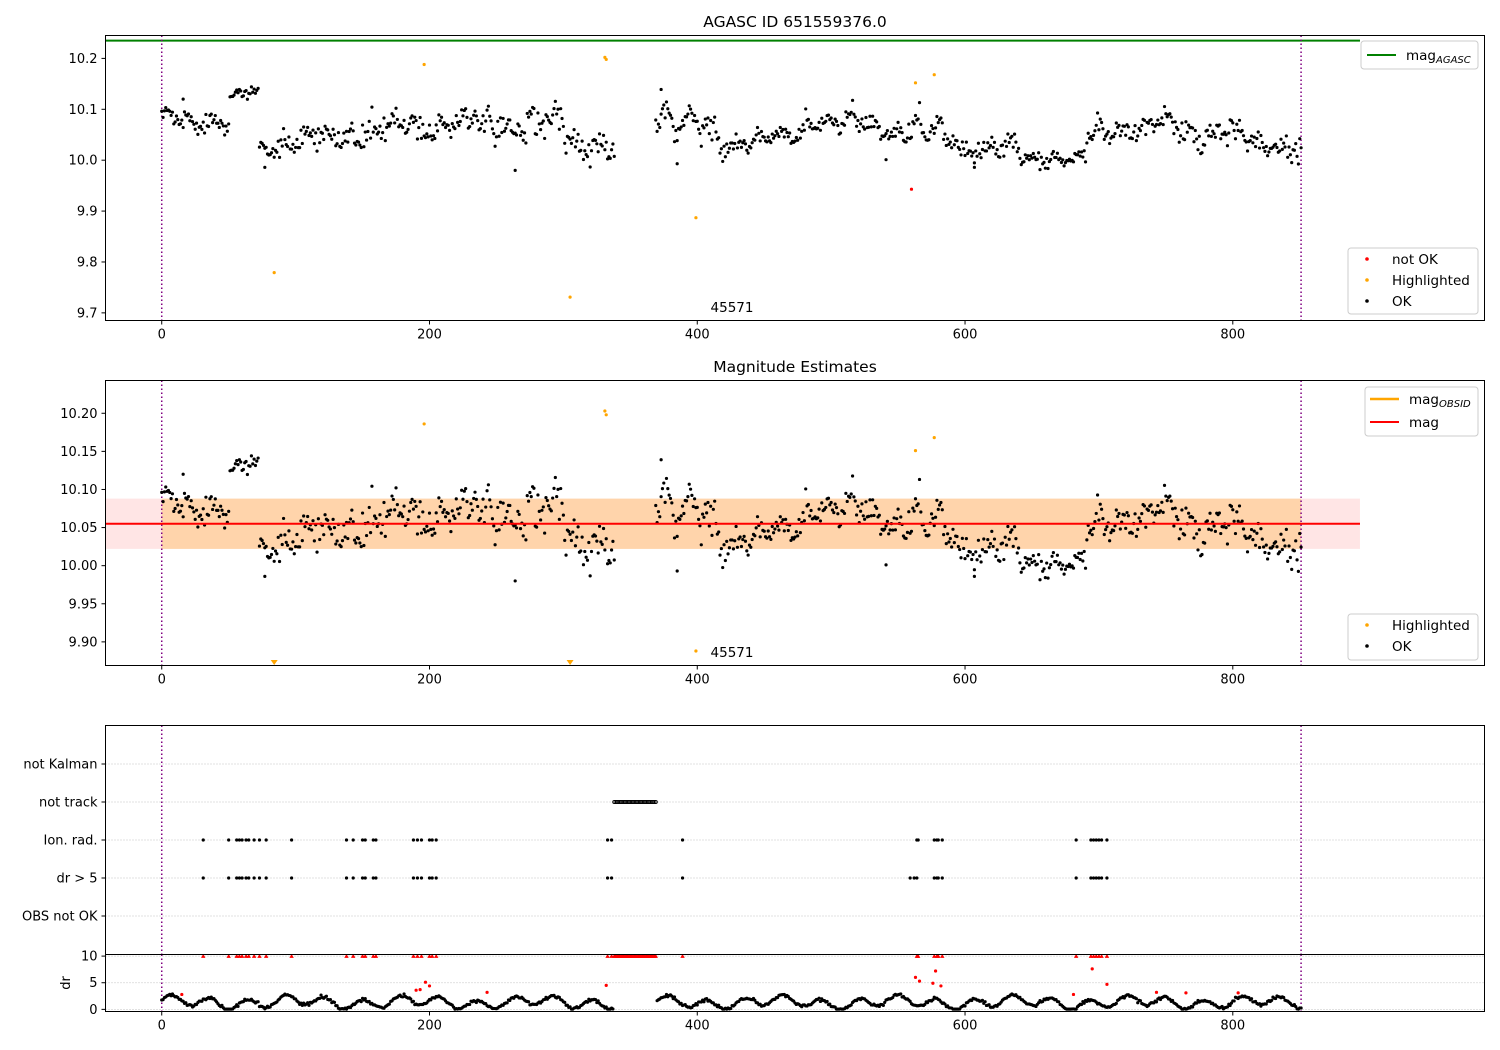 This screenshot has width=1500, height=1050. I want to click on x-tick-label: 600, so click(965, 335).